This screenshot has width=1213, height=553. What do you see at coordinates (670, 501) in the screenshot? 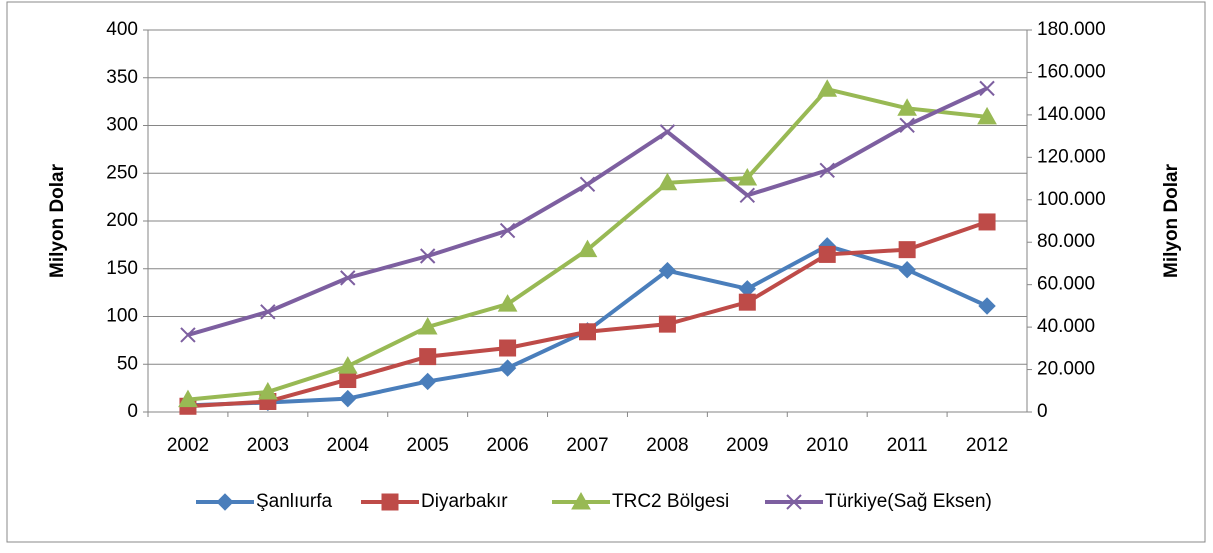
I see `legend-label: TRC2 Bölgesi` at bounding box center [670, 501].